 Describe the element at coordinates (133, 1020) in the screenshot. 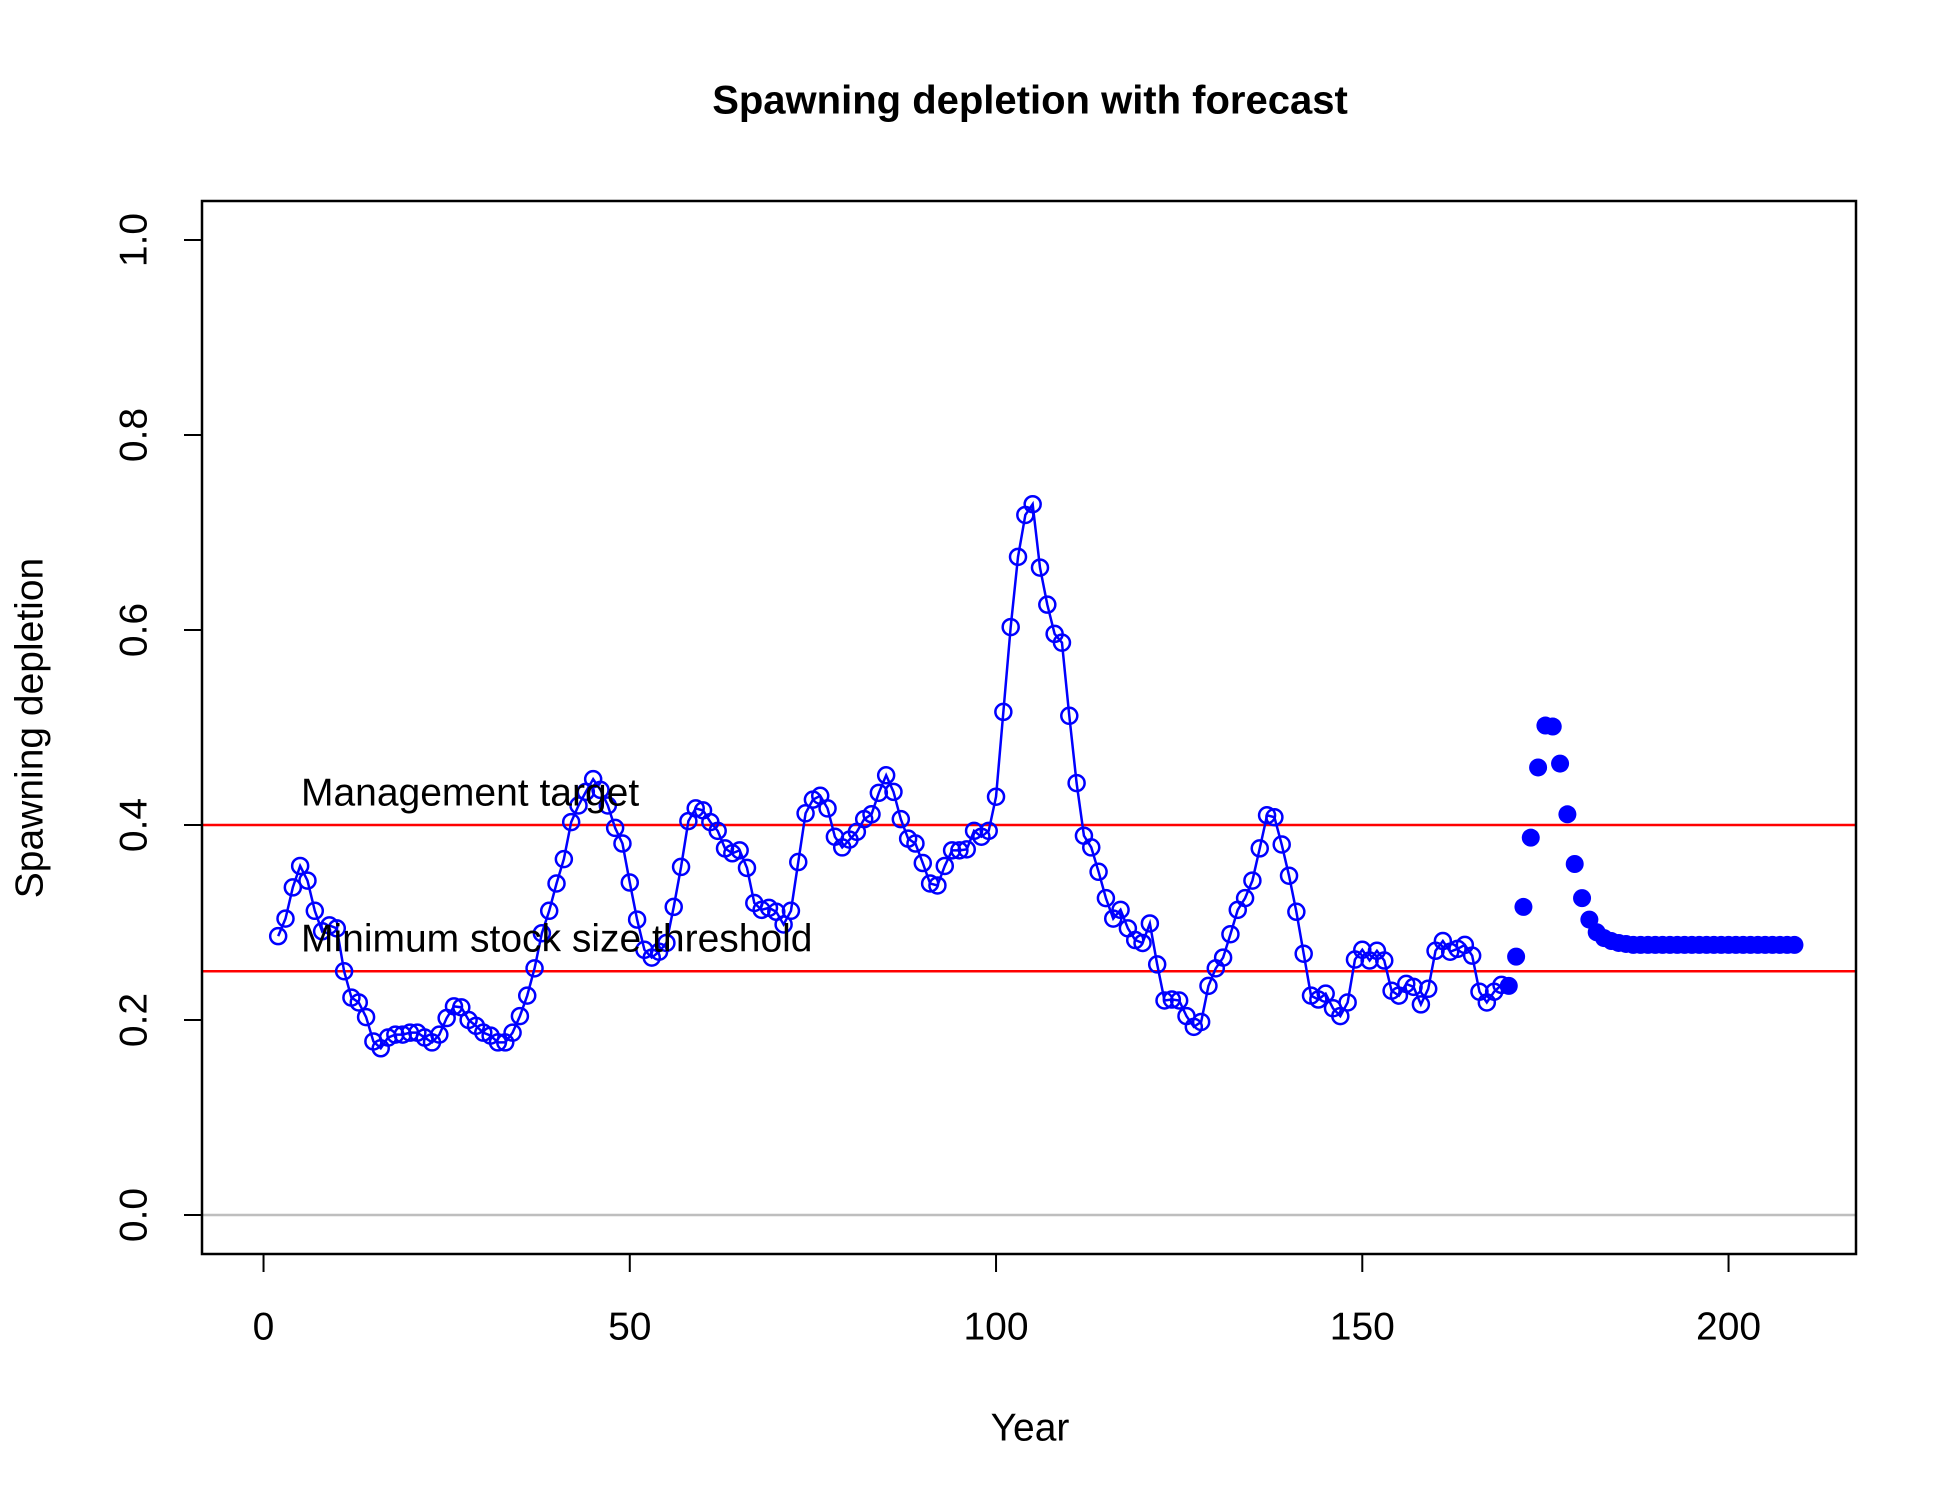

I see `y-tick-label: 0.2` at that location.